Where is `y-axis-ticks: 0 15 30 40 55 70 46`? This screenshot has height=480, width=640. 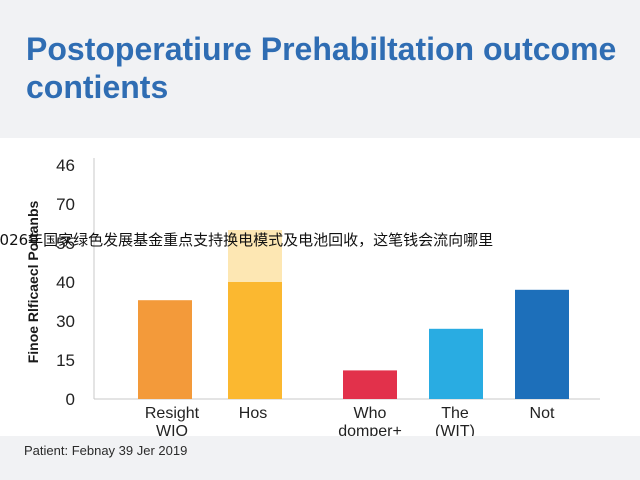
y-axis-ticks: 0 15 30 40 55 70 46 is located at coordinates (65, 282).